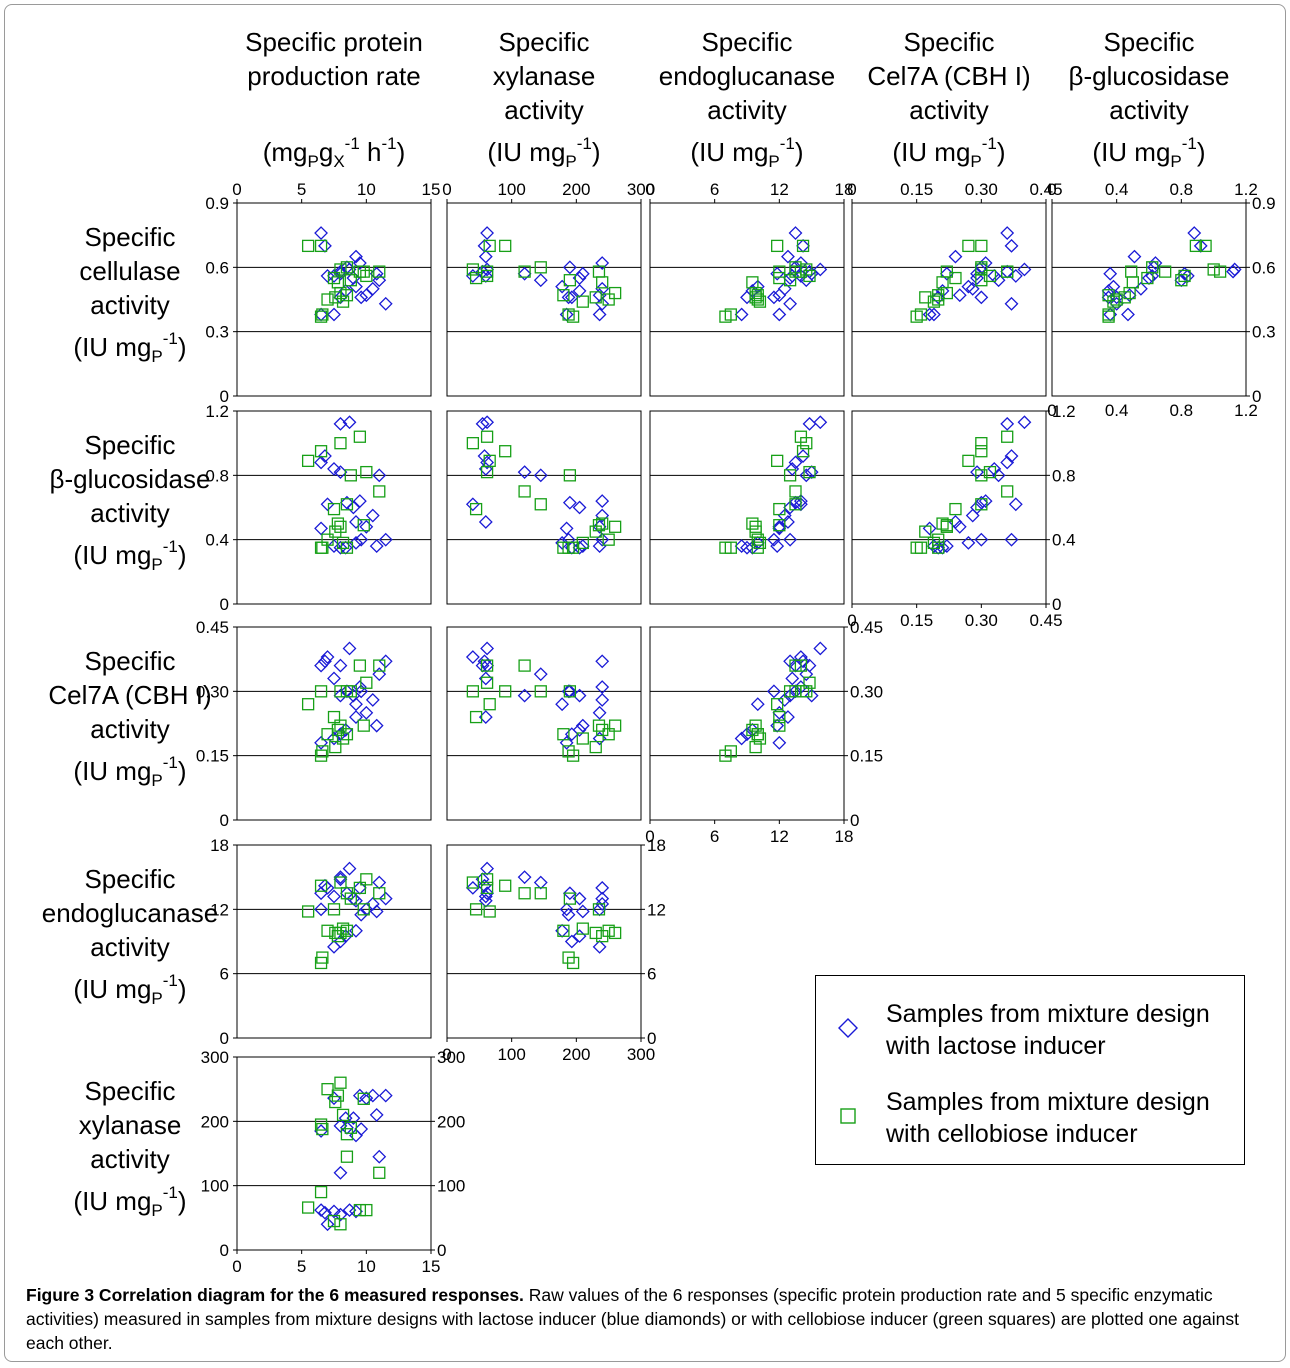 This screenshot has height=1368, width=1290. I want to click on column-header-endo: Specific endoglucanase activity (IU mgP-1), so click(747, 102).